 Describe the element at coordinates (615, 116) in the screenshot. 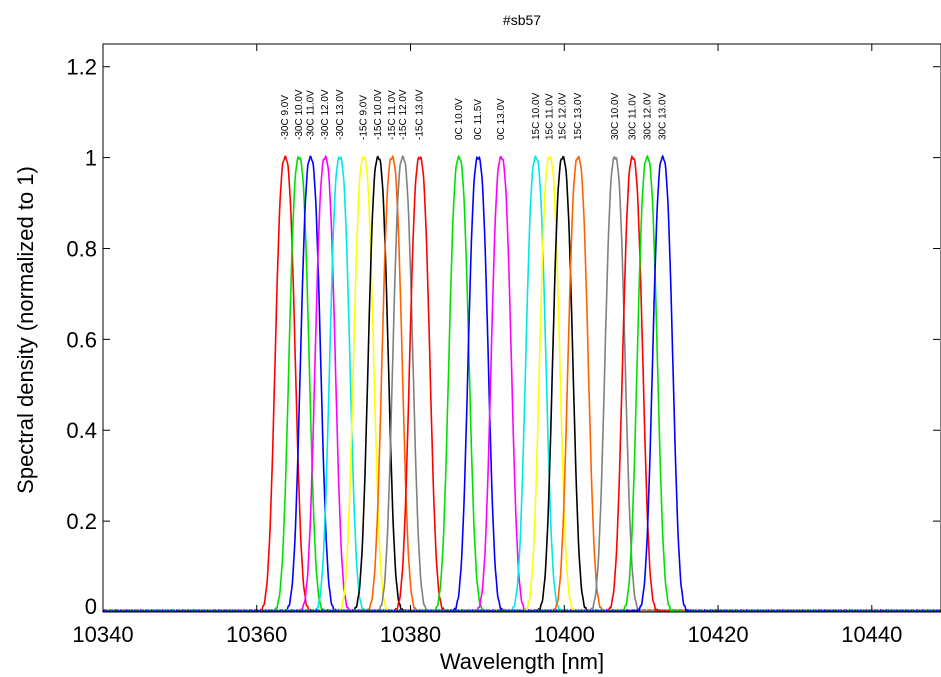

I see `peak-label: 30C 10.0V` at that location.